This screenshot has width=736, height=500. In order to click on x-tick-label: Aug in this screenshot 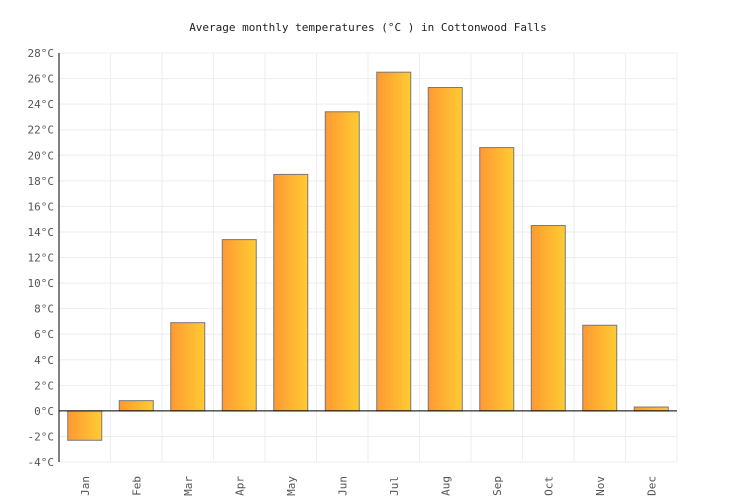, I will do `click(445, 486)`.